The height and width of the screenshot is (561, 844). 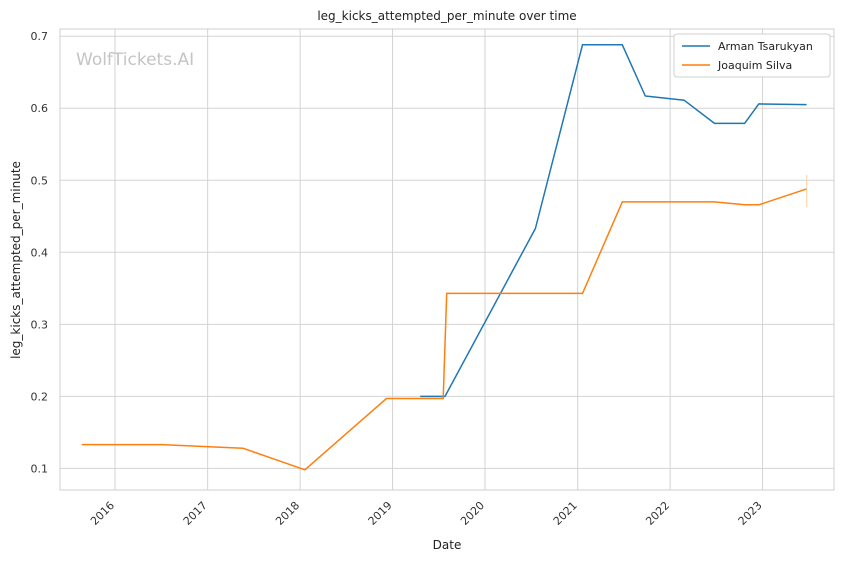 I want to click on watermark: WolfTickets.AI, so click(x=135, y=60).